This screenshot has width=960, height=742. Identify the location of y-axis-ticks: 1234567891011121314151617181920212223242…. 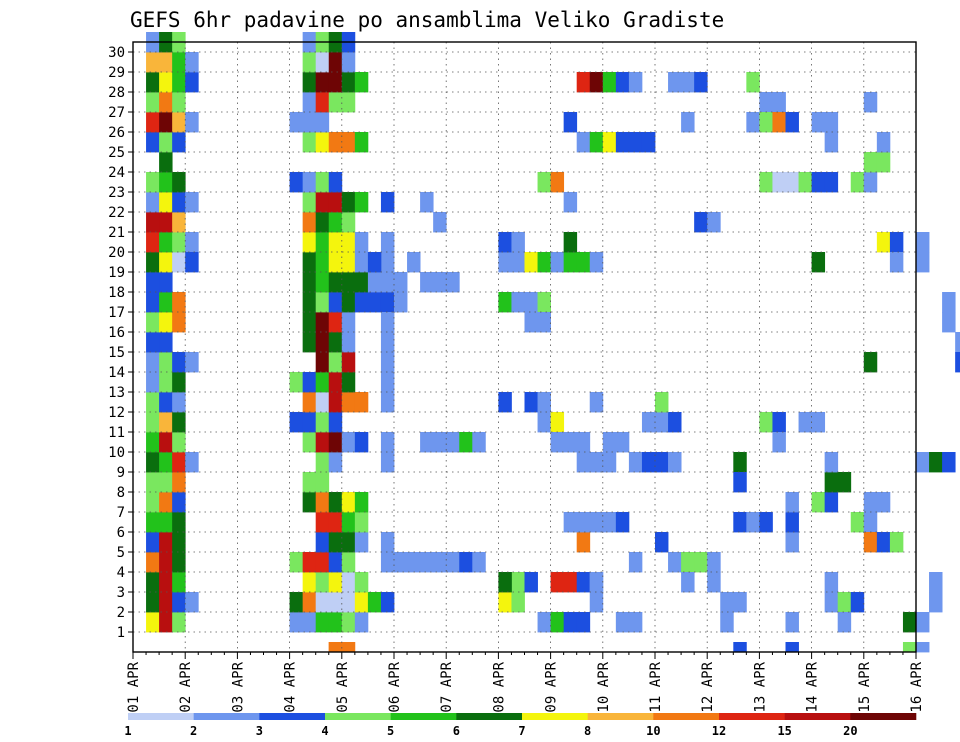
(120, 343).